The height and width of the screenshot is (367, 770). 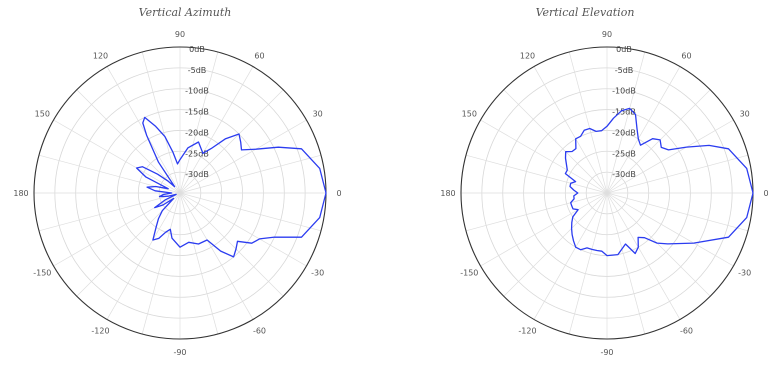 I want to click on chart-title: Vertical Elevation, so click(x=585, y=12).